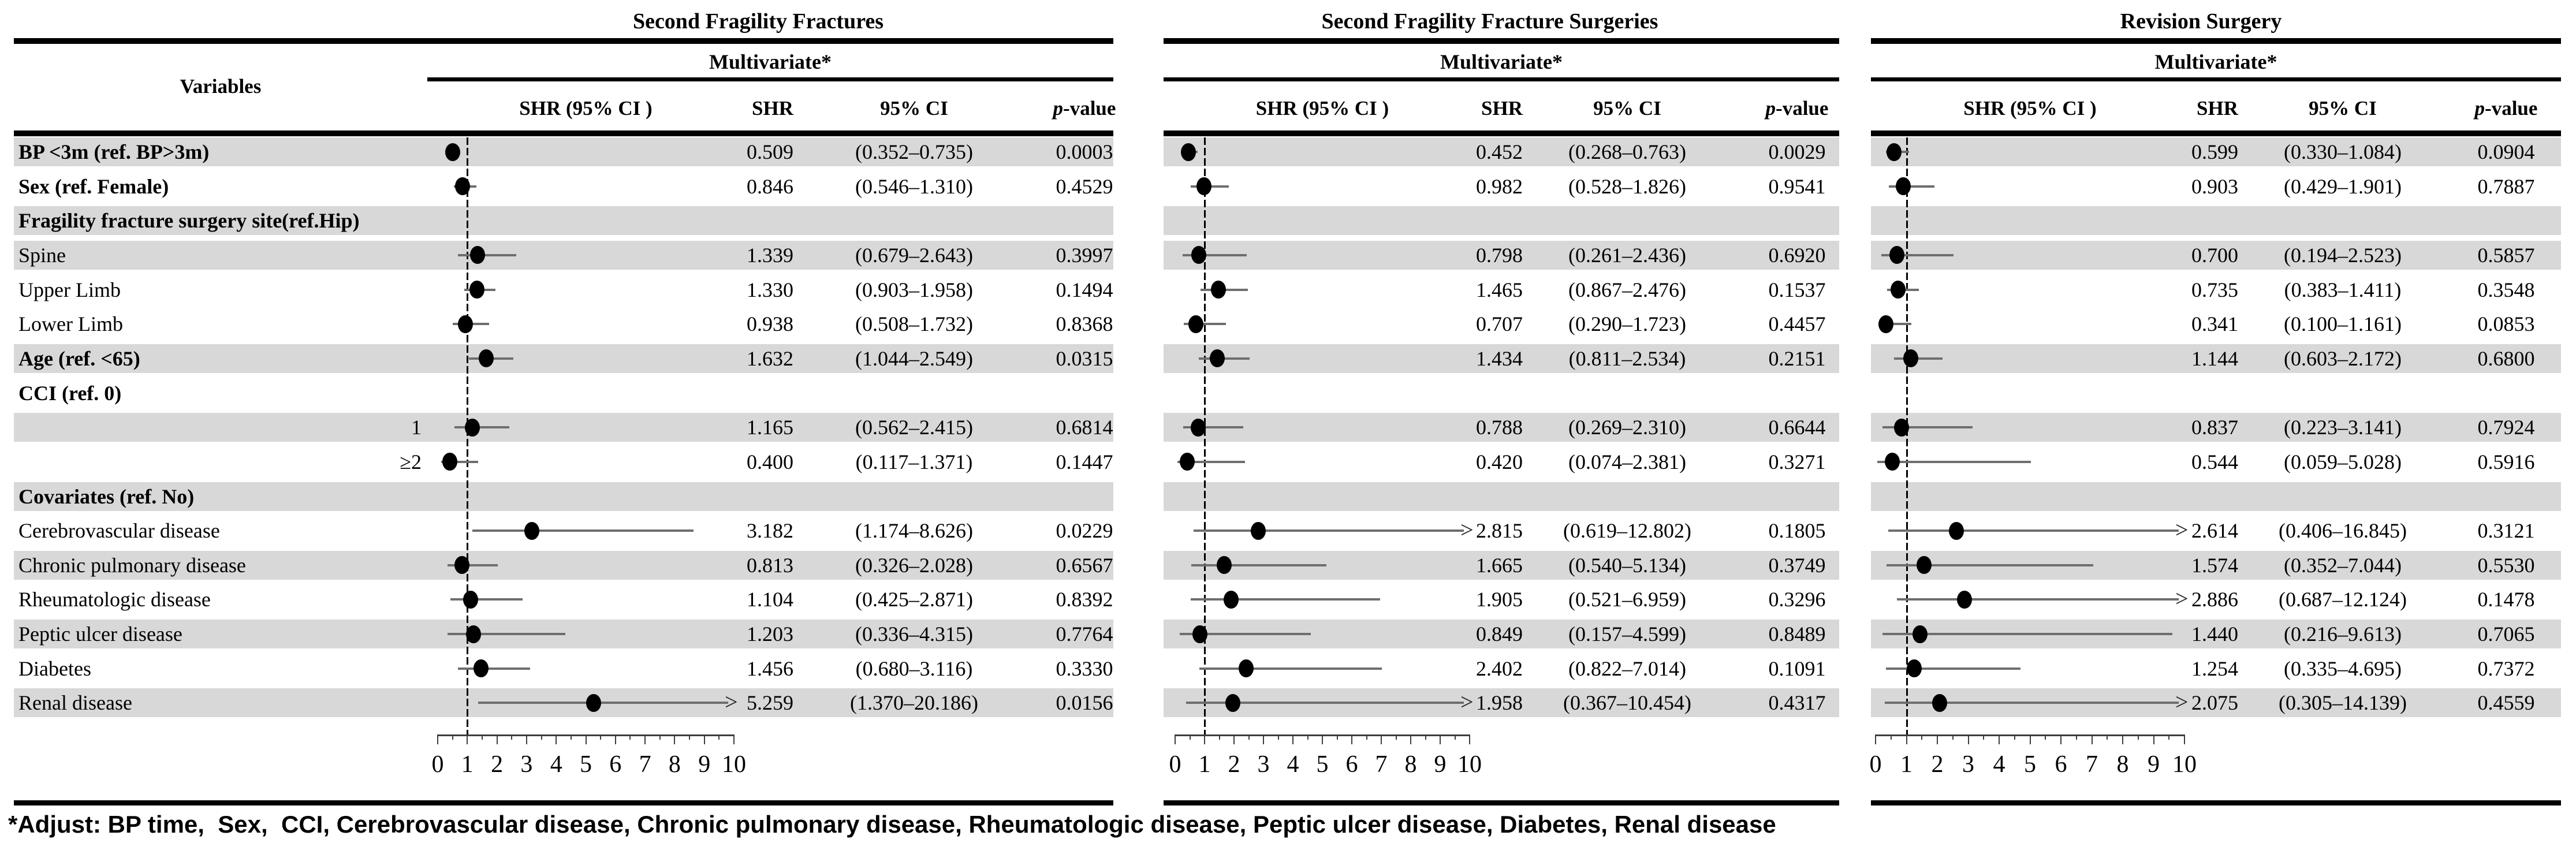  Describe the element at coordinates (1490, 21) in the screenshot. I see `panel-title: Second Fragility Fracture Surgeries` at that location.